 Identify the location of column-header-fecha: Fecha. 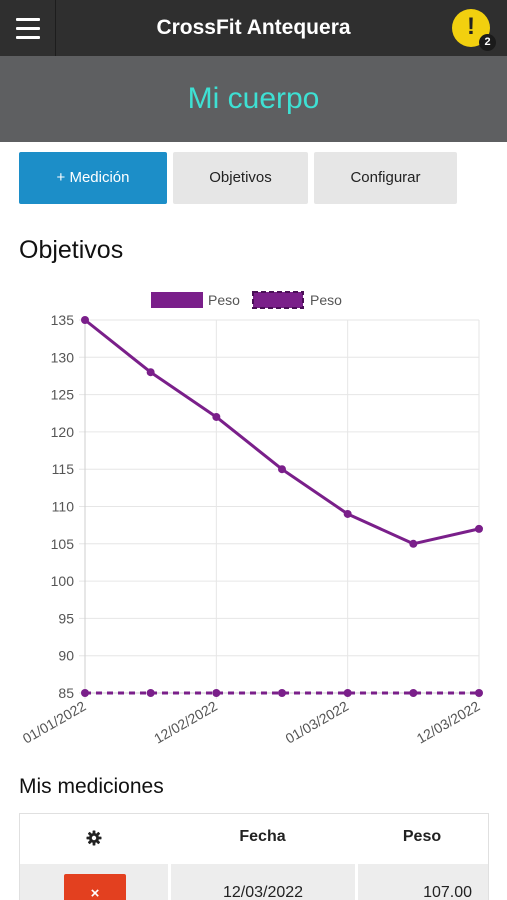
(262, 836).